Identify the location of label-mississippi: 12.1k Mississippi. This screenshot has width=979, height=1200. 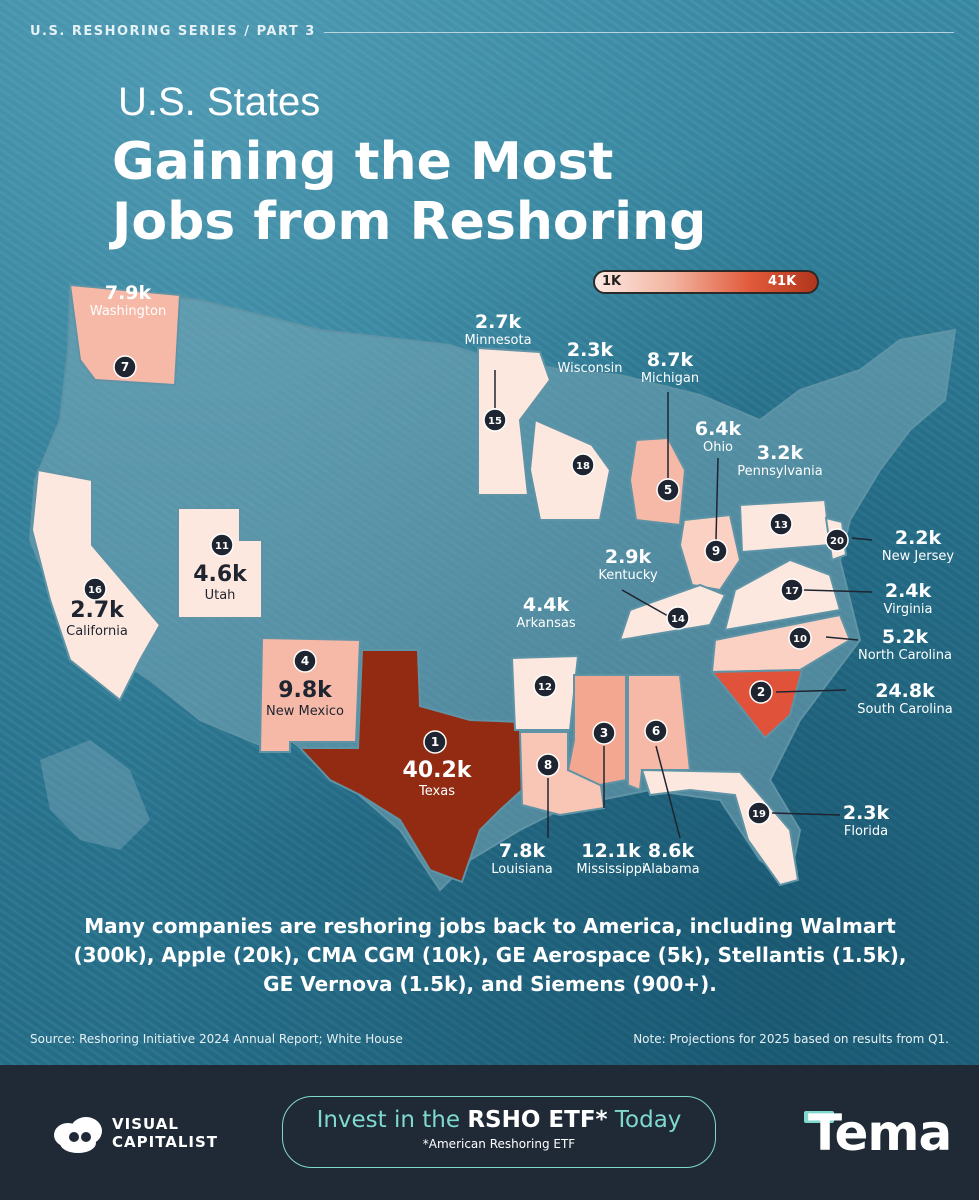
(611, 859).